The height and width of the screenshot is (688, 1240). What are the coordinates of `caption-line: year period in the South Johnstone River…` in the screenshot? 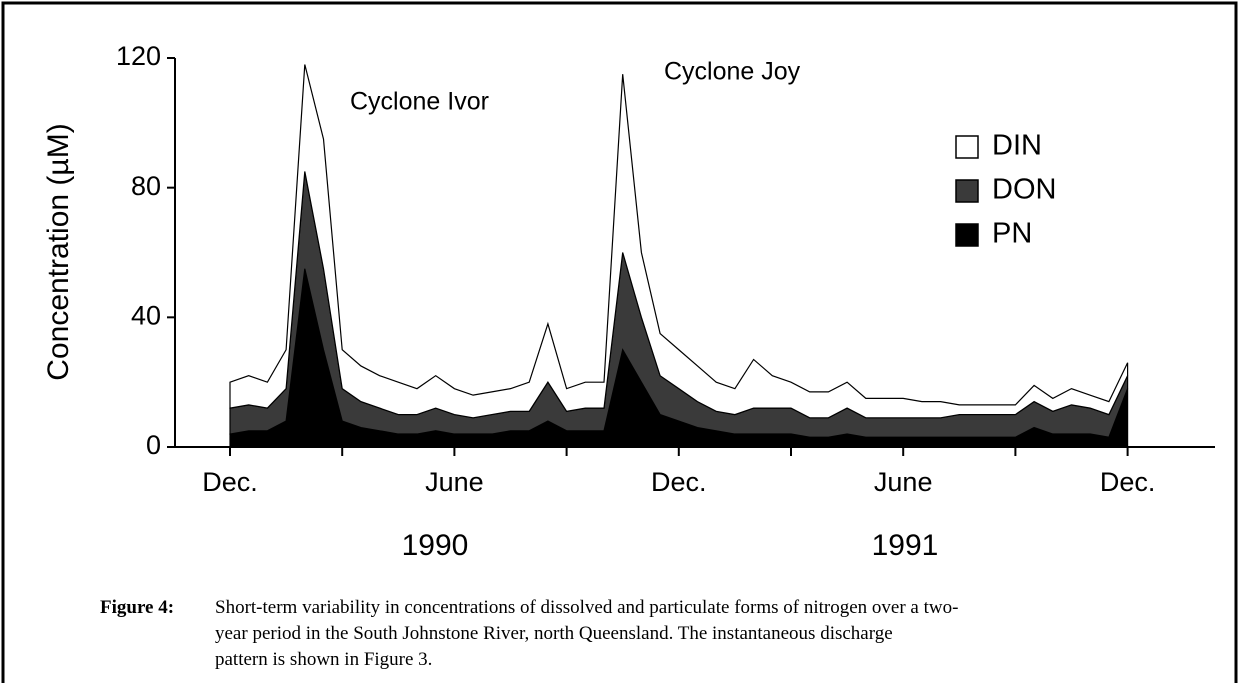 It's located at (554, 633).